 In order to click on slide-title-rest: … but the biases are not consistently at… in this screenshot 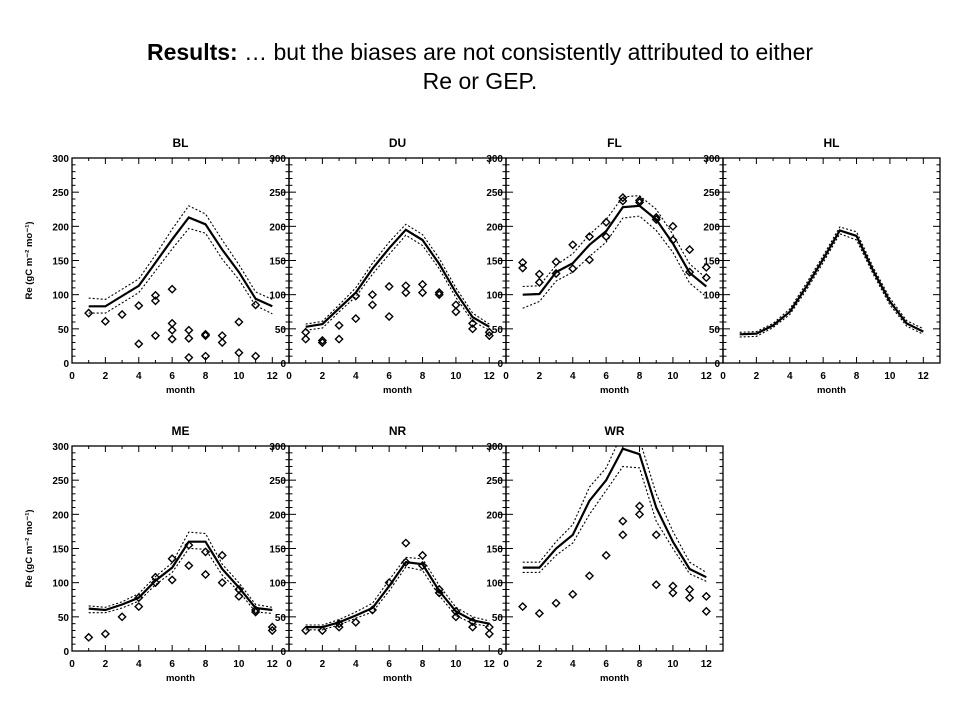, I will do `click(525, 52)`.